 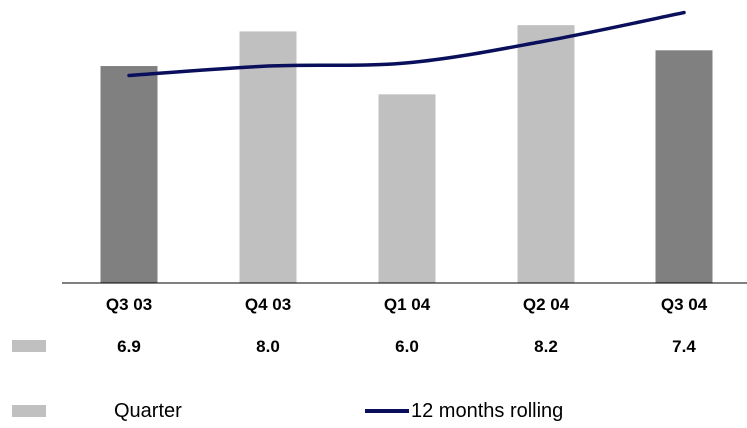 I want to click on category-label: Q3 04, so click(x=684, y=304).